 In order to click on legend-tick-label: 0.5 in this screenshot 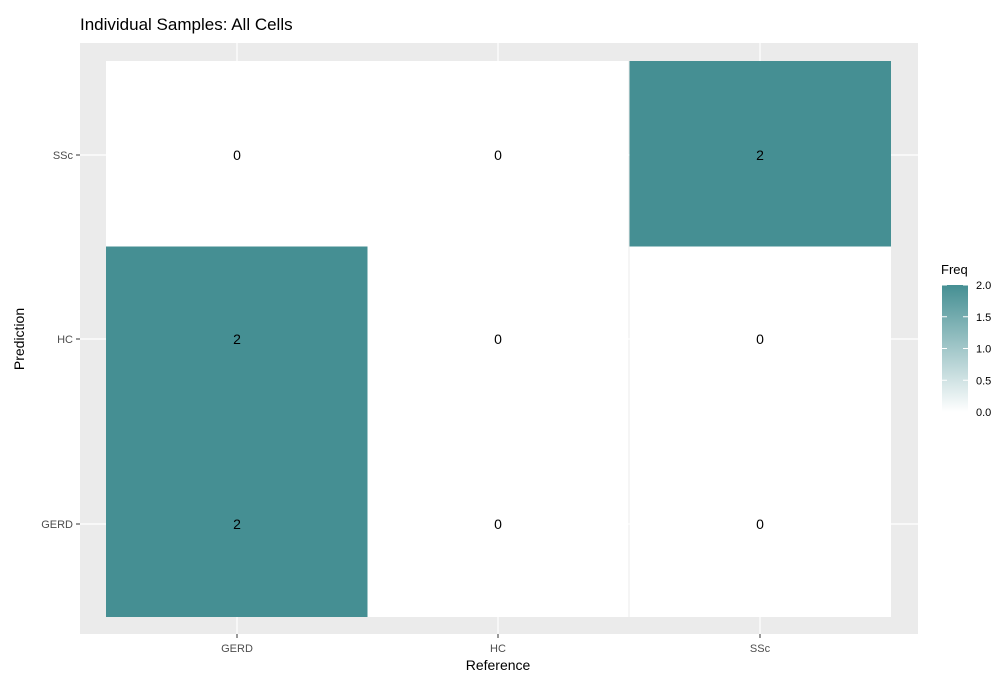, I will do `click(983, 381)`.